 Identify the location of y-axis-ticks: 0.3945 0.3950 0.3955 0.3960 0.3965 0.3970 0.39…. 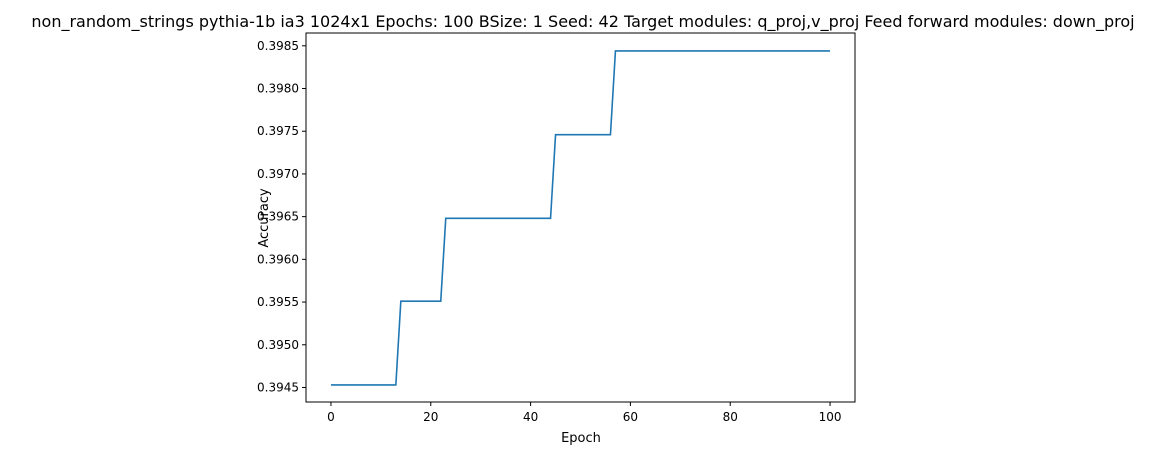
(281, 216).